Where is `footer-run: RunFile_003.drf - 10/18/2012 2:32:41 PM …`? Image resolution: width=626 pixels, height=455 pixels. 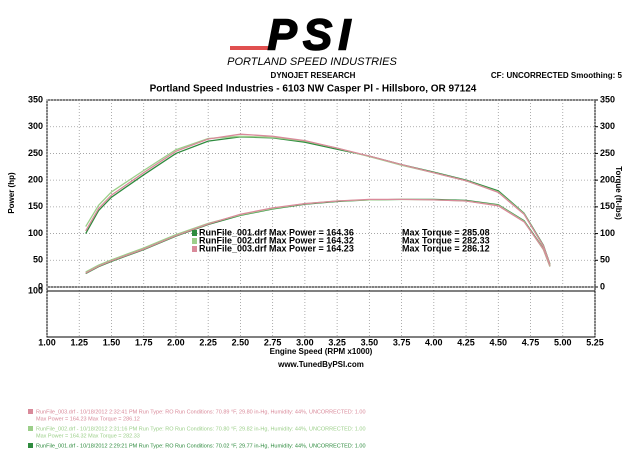
footer-run: RunFile_003.drf - 10/18/2012 2:32:41 PM … is located at coordinates (201, 412).